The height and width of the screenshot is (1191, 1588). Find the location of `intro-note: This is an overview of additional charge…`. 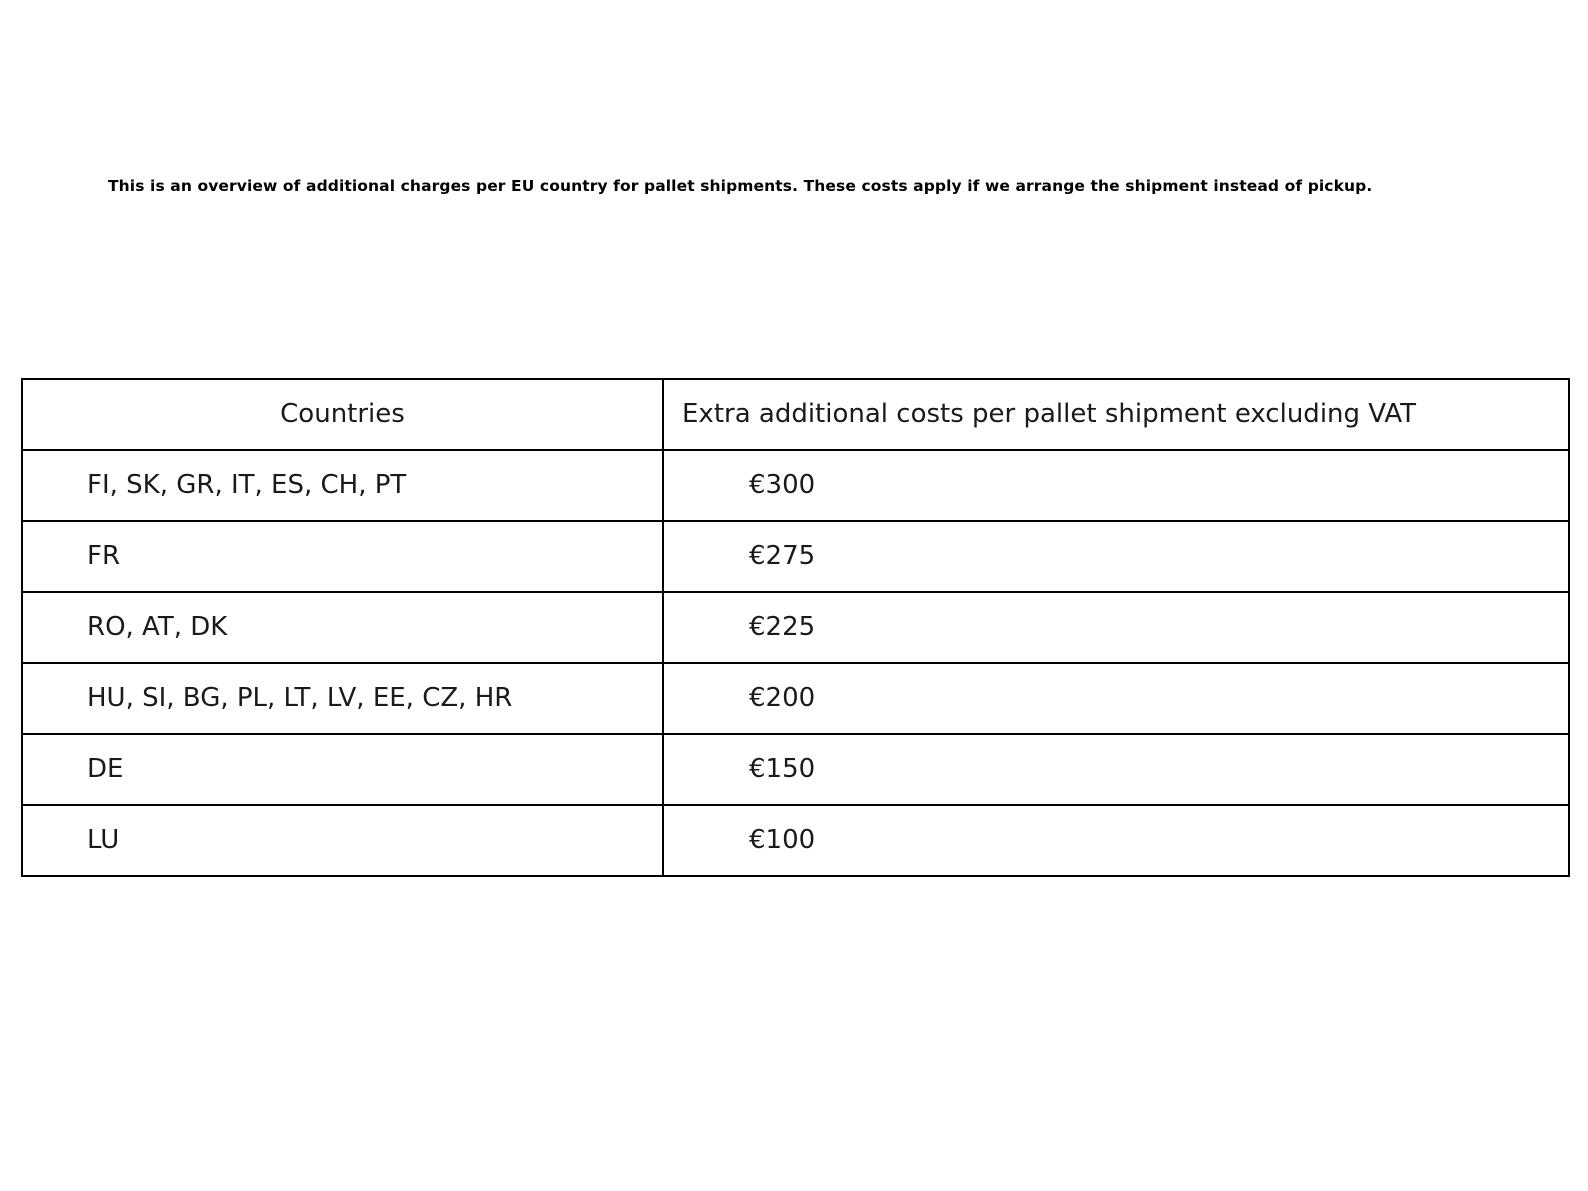

intro-note: This is an overview of additional charge… is located at coordinates (740, 185).